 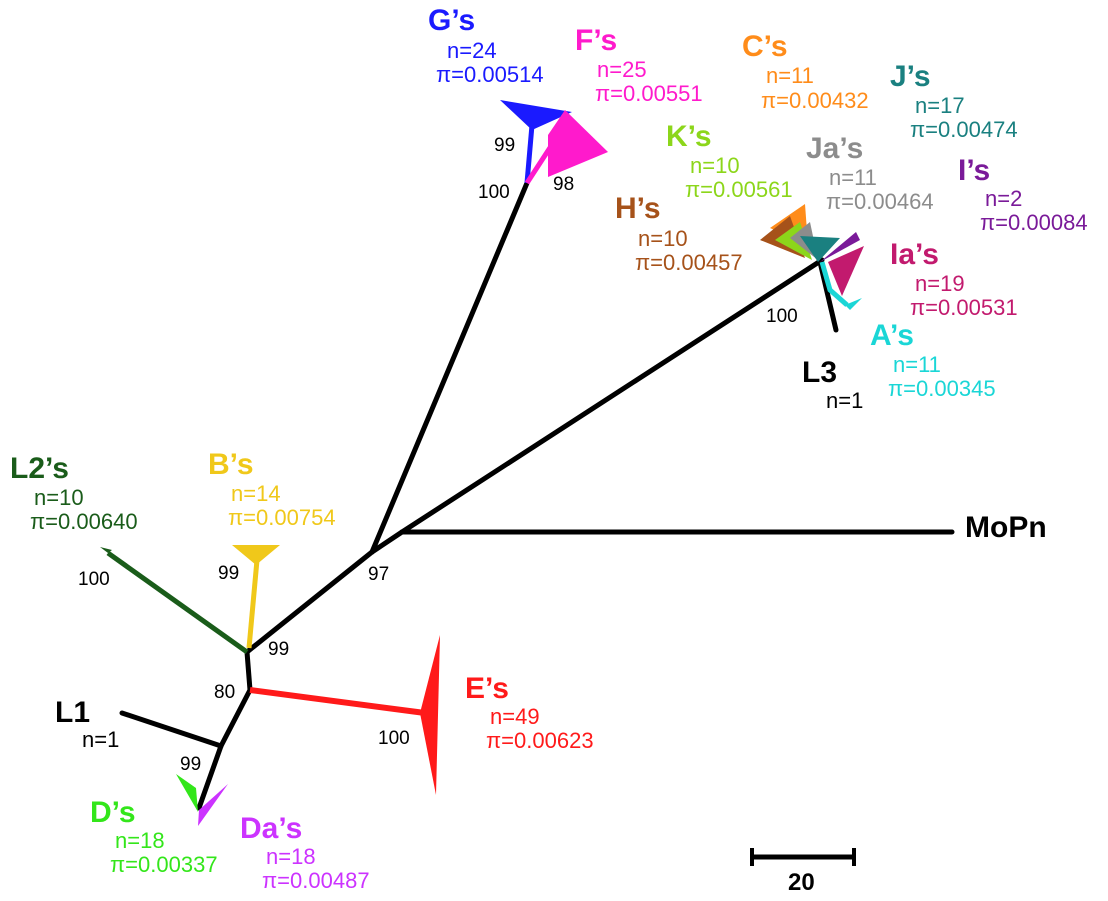 What do you see at coordinates (964, 307) in the screenshot?
I see `clade-ia-pi: π=0.00531` at bounding box center [964, 307].